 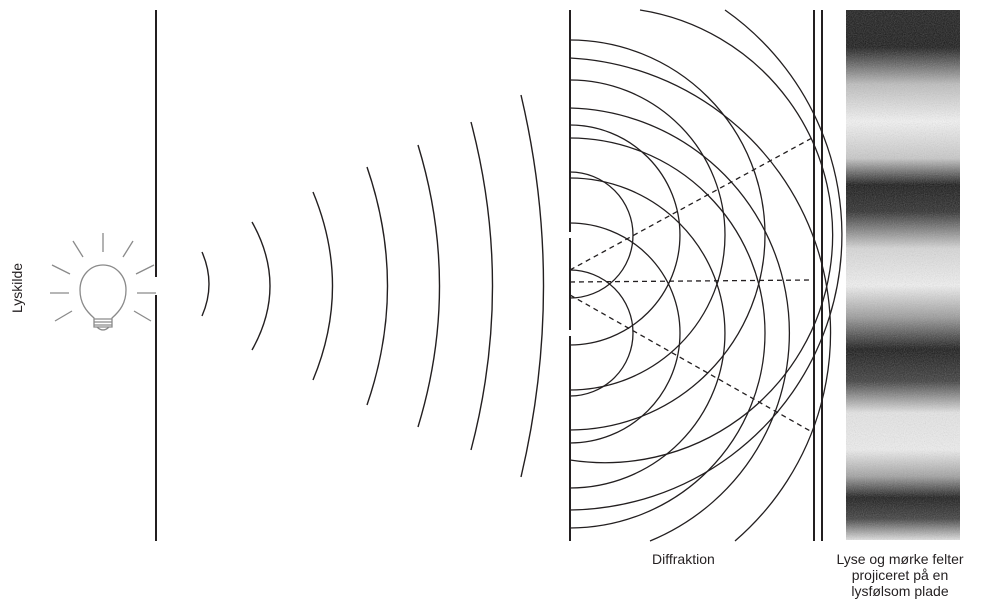 I want to click on screen-caption-line-1: Lyse og mørke felter, so click(x=900, y=559).